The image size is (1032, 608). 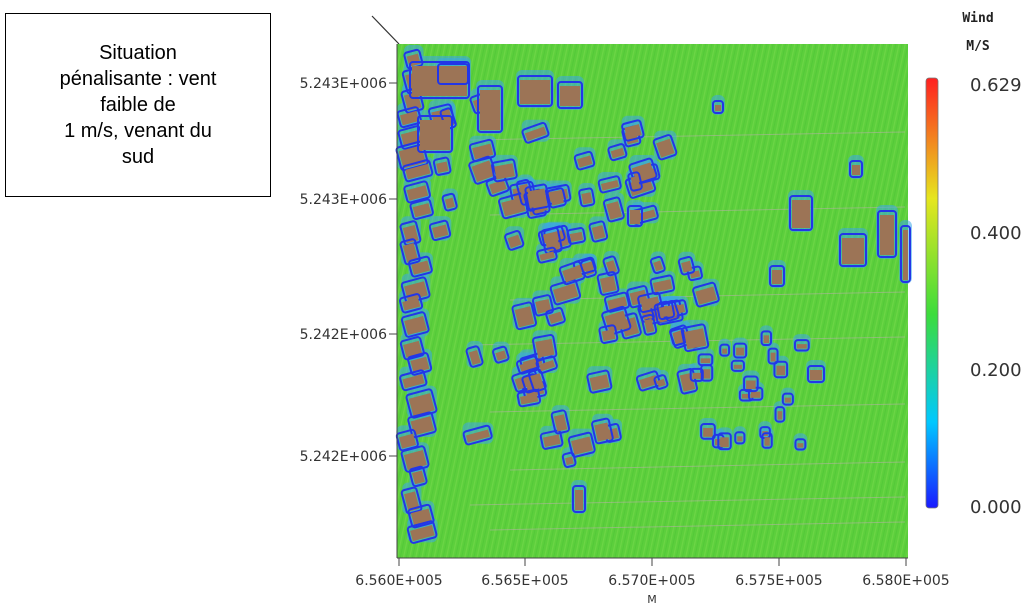 What do you see at coordinates (996, 233) in the screenshot?
I see `colorbar-label-2: 0.400` at bounding box center [996, 233].